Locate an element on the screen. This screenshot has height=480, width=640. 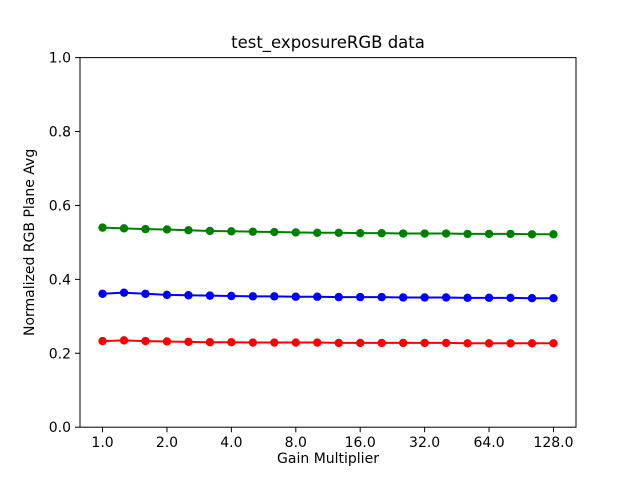
x-axis-label: Gain Multiplier is located at coordinates (328, 459).